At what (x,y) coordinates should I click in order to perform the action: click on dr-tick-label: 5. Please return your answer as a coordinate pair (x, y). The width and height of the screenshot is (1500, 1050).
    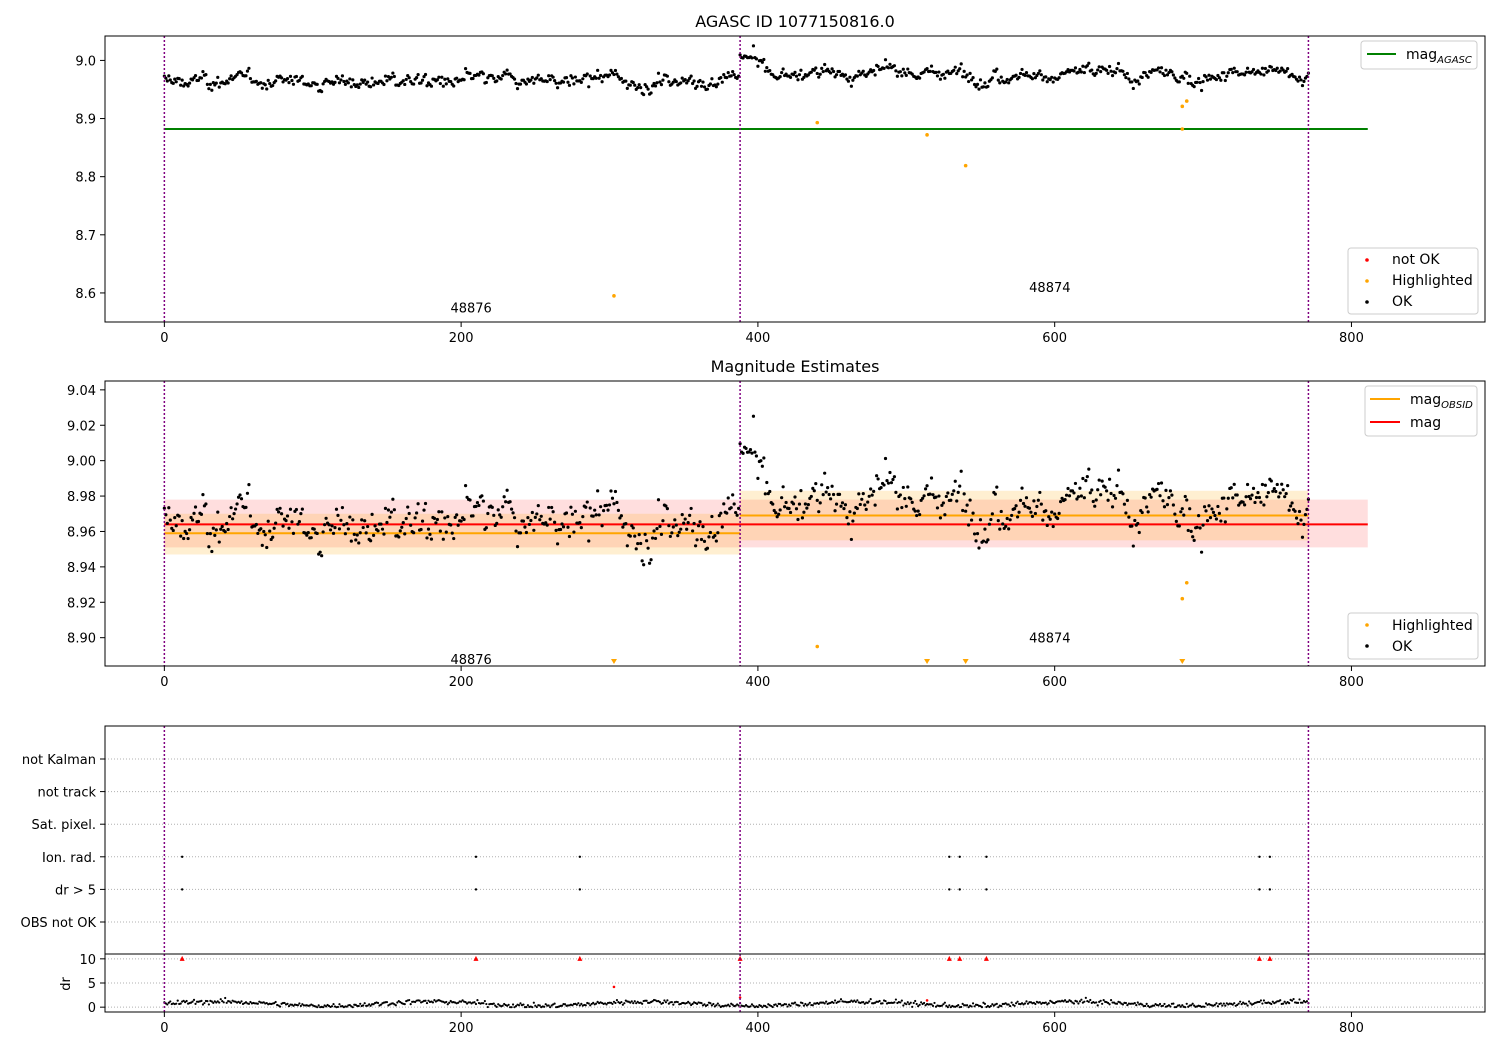
    Looking at the image, I should click on (92, 984).